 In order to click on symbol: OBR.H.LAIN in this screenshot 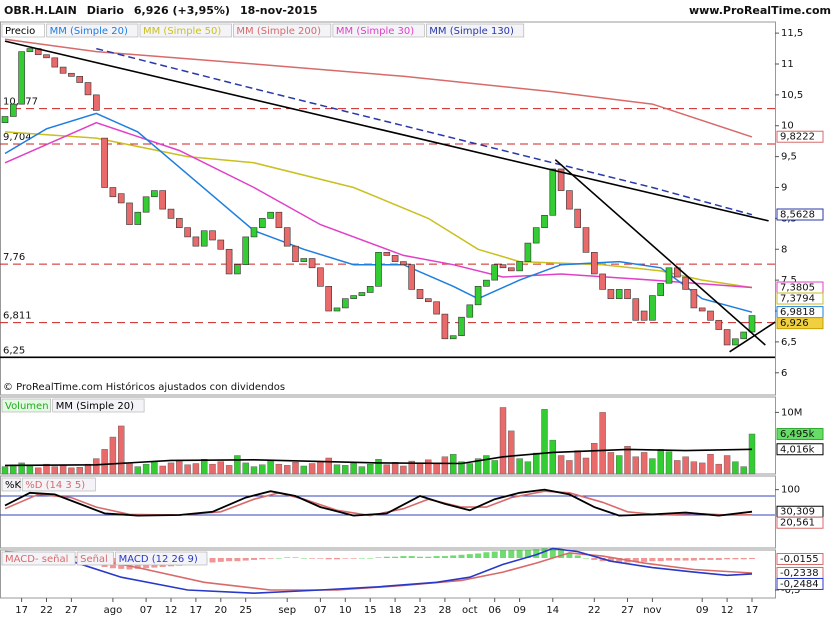, I will do `click(40, 10)`.